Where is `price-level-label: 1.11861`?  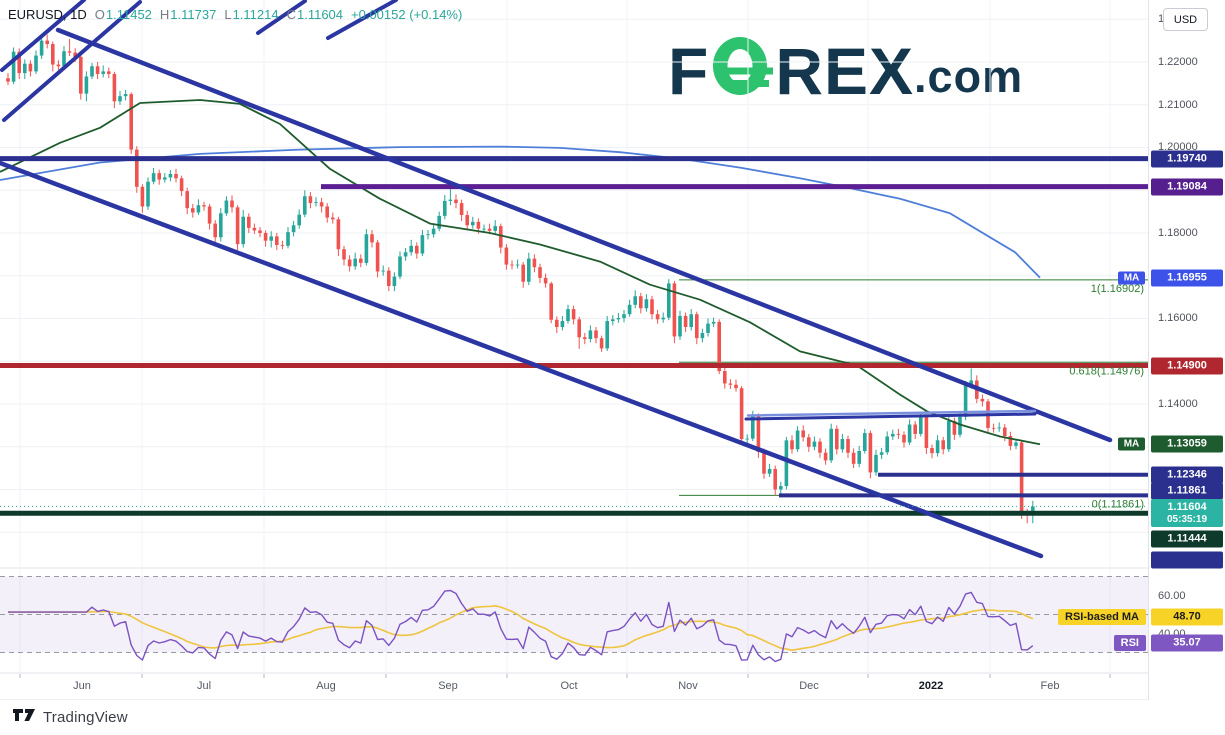
price-level-label: 1.11861 is located at coordinates (1187, 491).